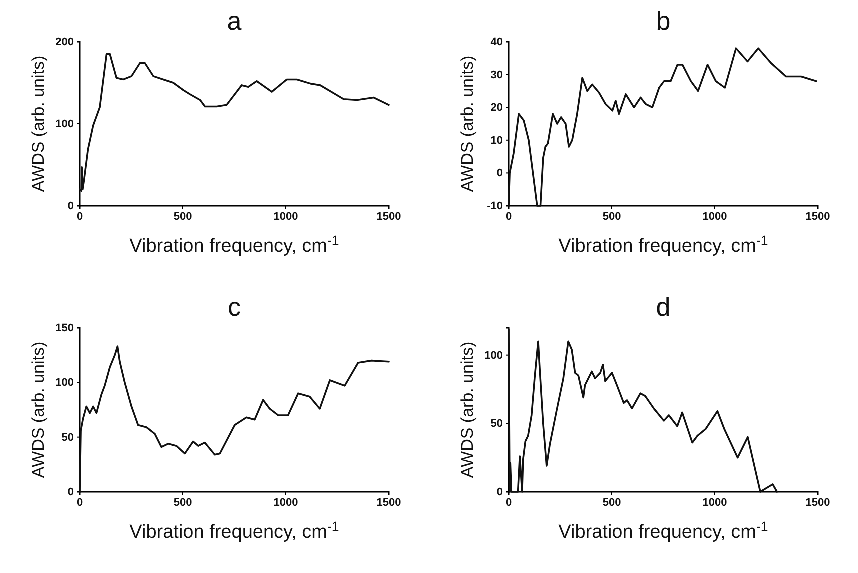  I want to click on y-tick-label: 200, so click(65, 42).